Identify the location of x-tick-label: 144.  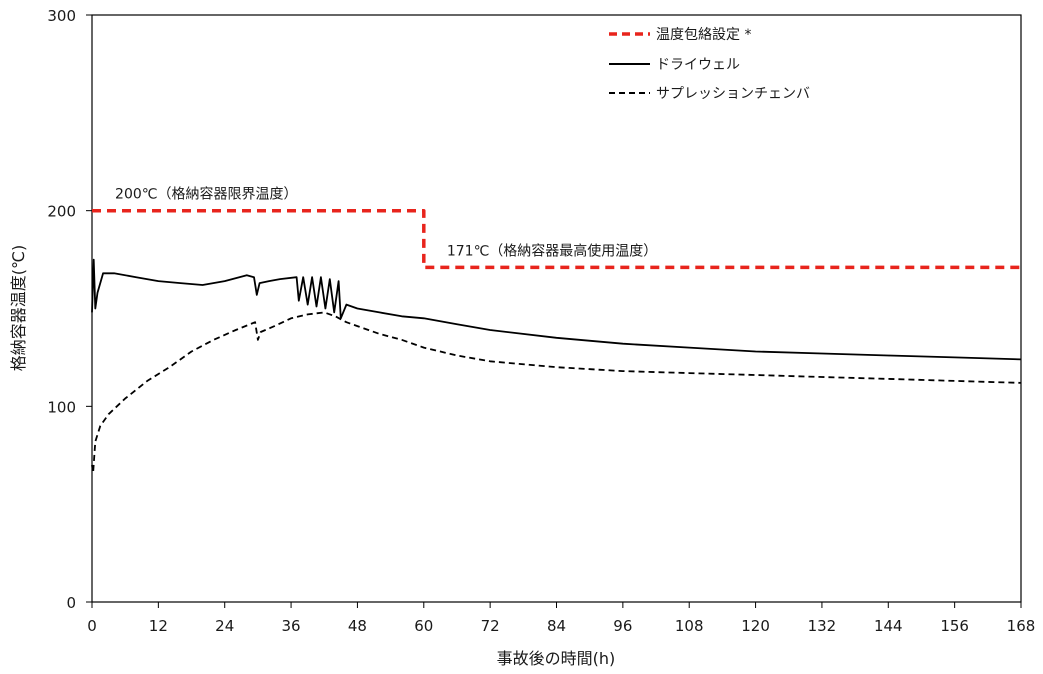
(888, 626).